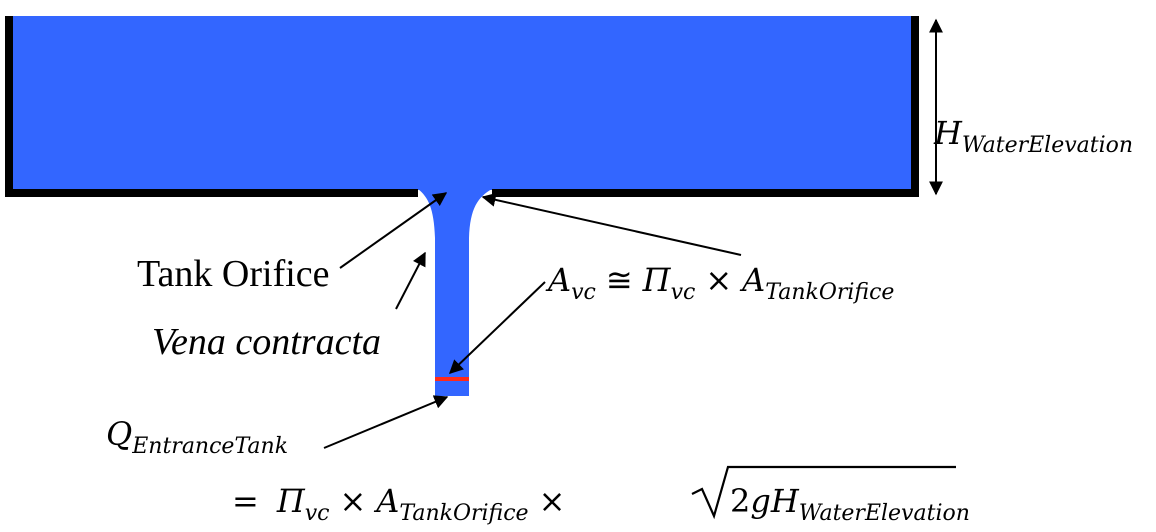  Describe the element at coordinates (619, 280) in the screenshot. I see `area-vc-relation: ≅` at that location.